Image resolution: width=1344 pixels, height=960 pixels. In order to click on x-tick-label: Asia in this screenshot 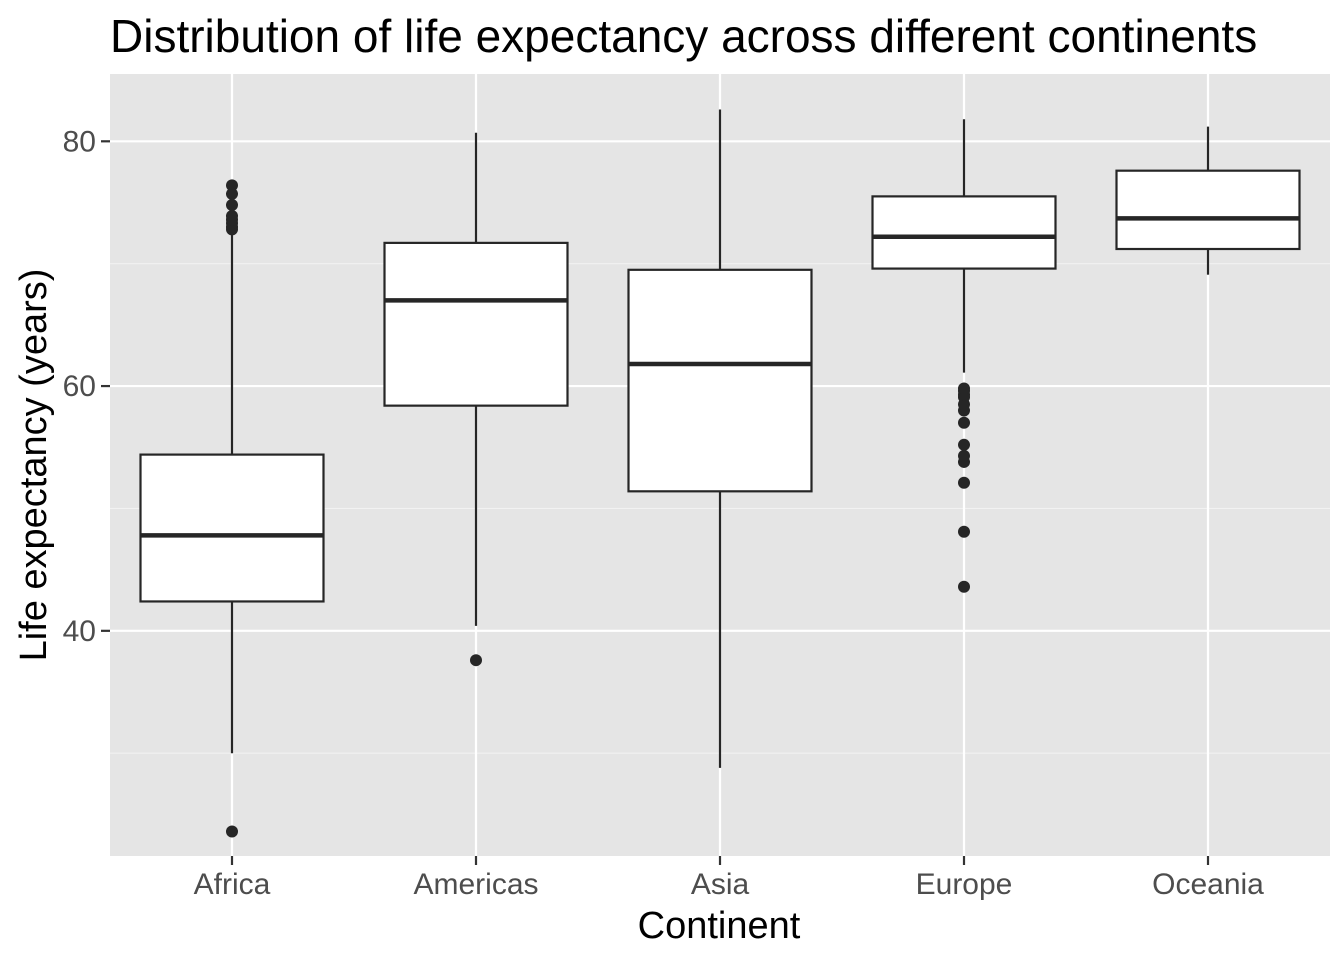, I will do `click(720, 884)`.